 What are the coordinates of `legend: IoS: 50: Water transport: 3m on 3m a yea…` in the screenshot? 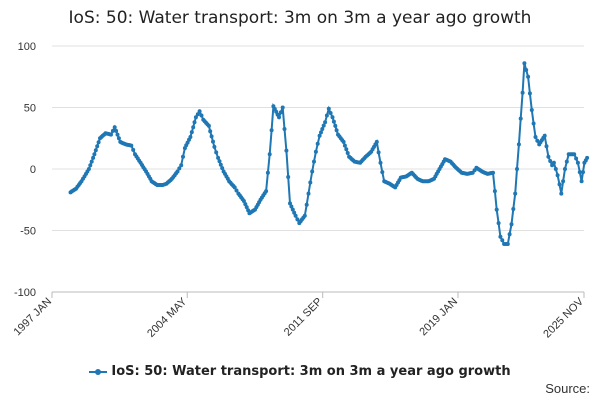 It's located at (300, 371).